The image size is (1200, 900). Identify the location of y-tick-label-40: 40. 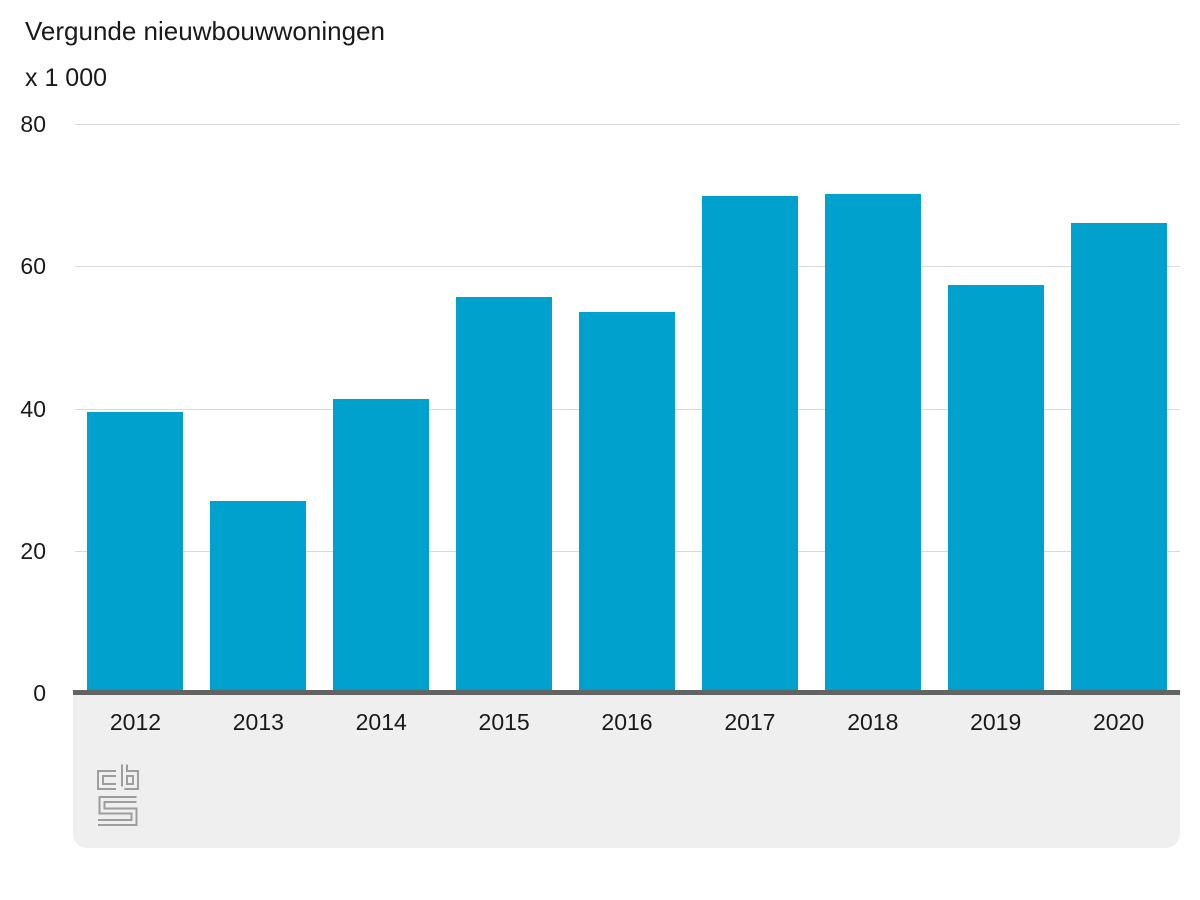
(33, 408).